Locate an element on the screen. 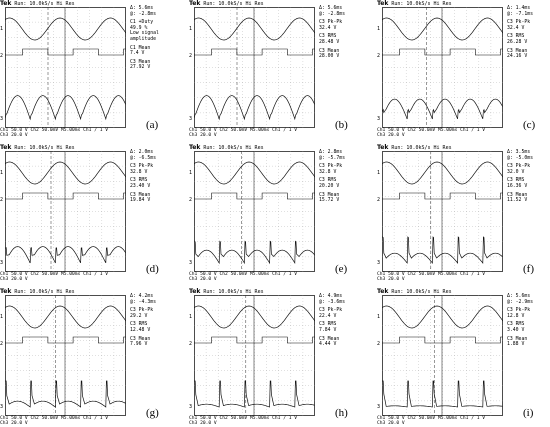  cursor-position: @: -5.0ms is located at coordinates (520, 158).